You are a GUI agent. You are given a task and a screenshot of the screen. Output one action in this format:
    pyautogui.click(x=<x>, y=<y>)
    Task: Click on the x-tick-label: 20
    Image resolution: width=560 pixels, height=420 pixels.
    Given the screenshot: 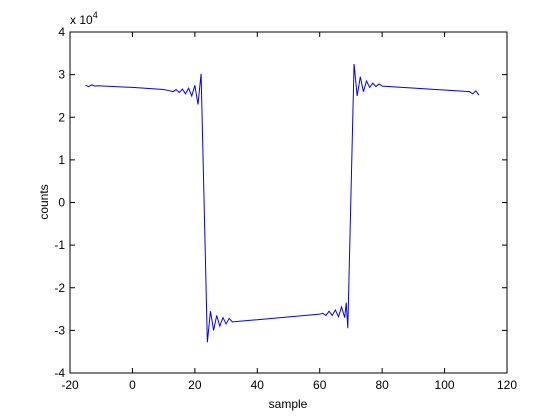 What is the action you would take?
    pyautogui.click(x=195, y=385)
    